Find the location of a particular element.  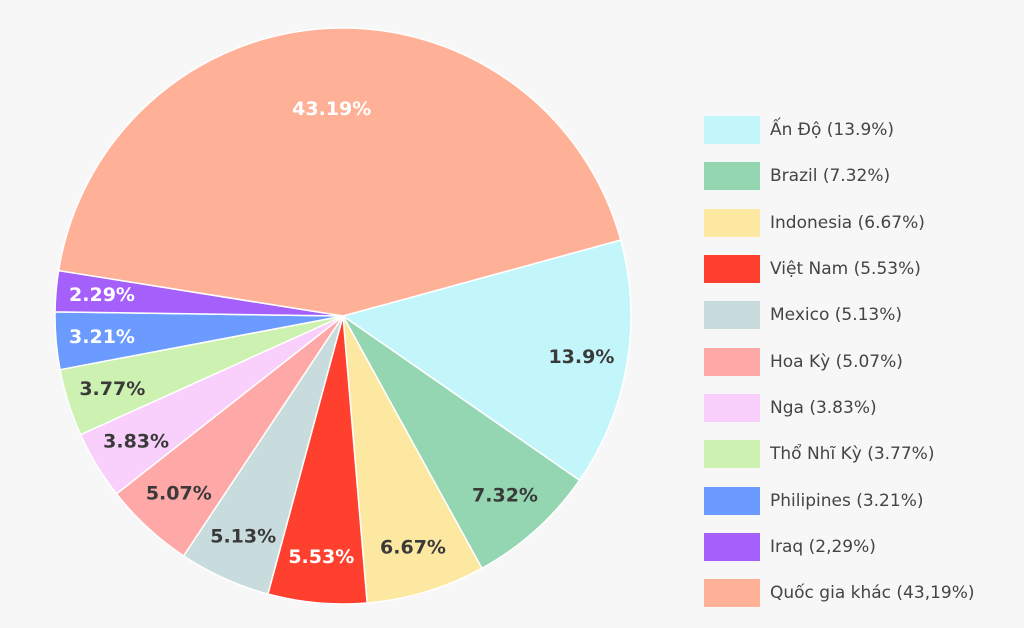

legend-item: Mexico (5.13%) is located at coordinates (859, 315).